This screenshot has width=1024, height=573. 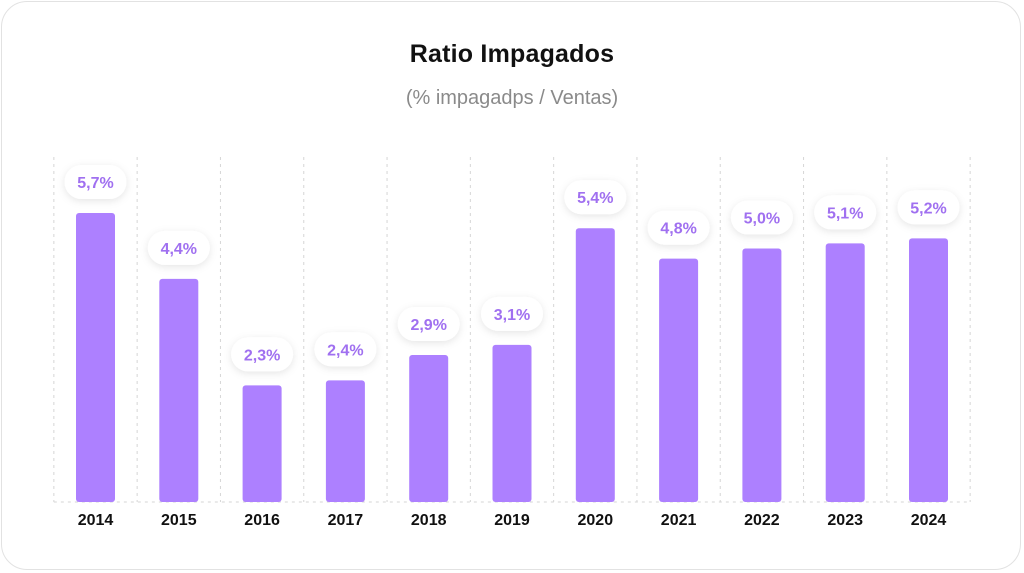 I want to click on x-tick-label: 2015, so click(x=179, y=520).